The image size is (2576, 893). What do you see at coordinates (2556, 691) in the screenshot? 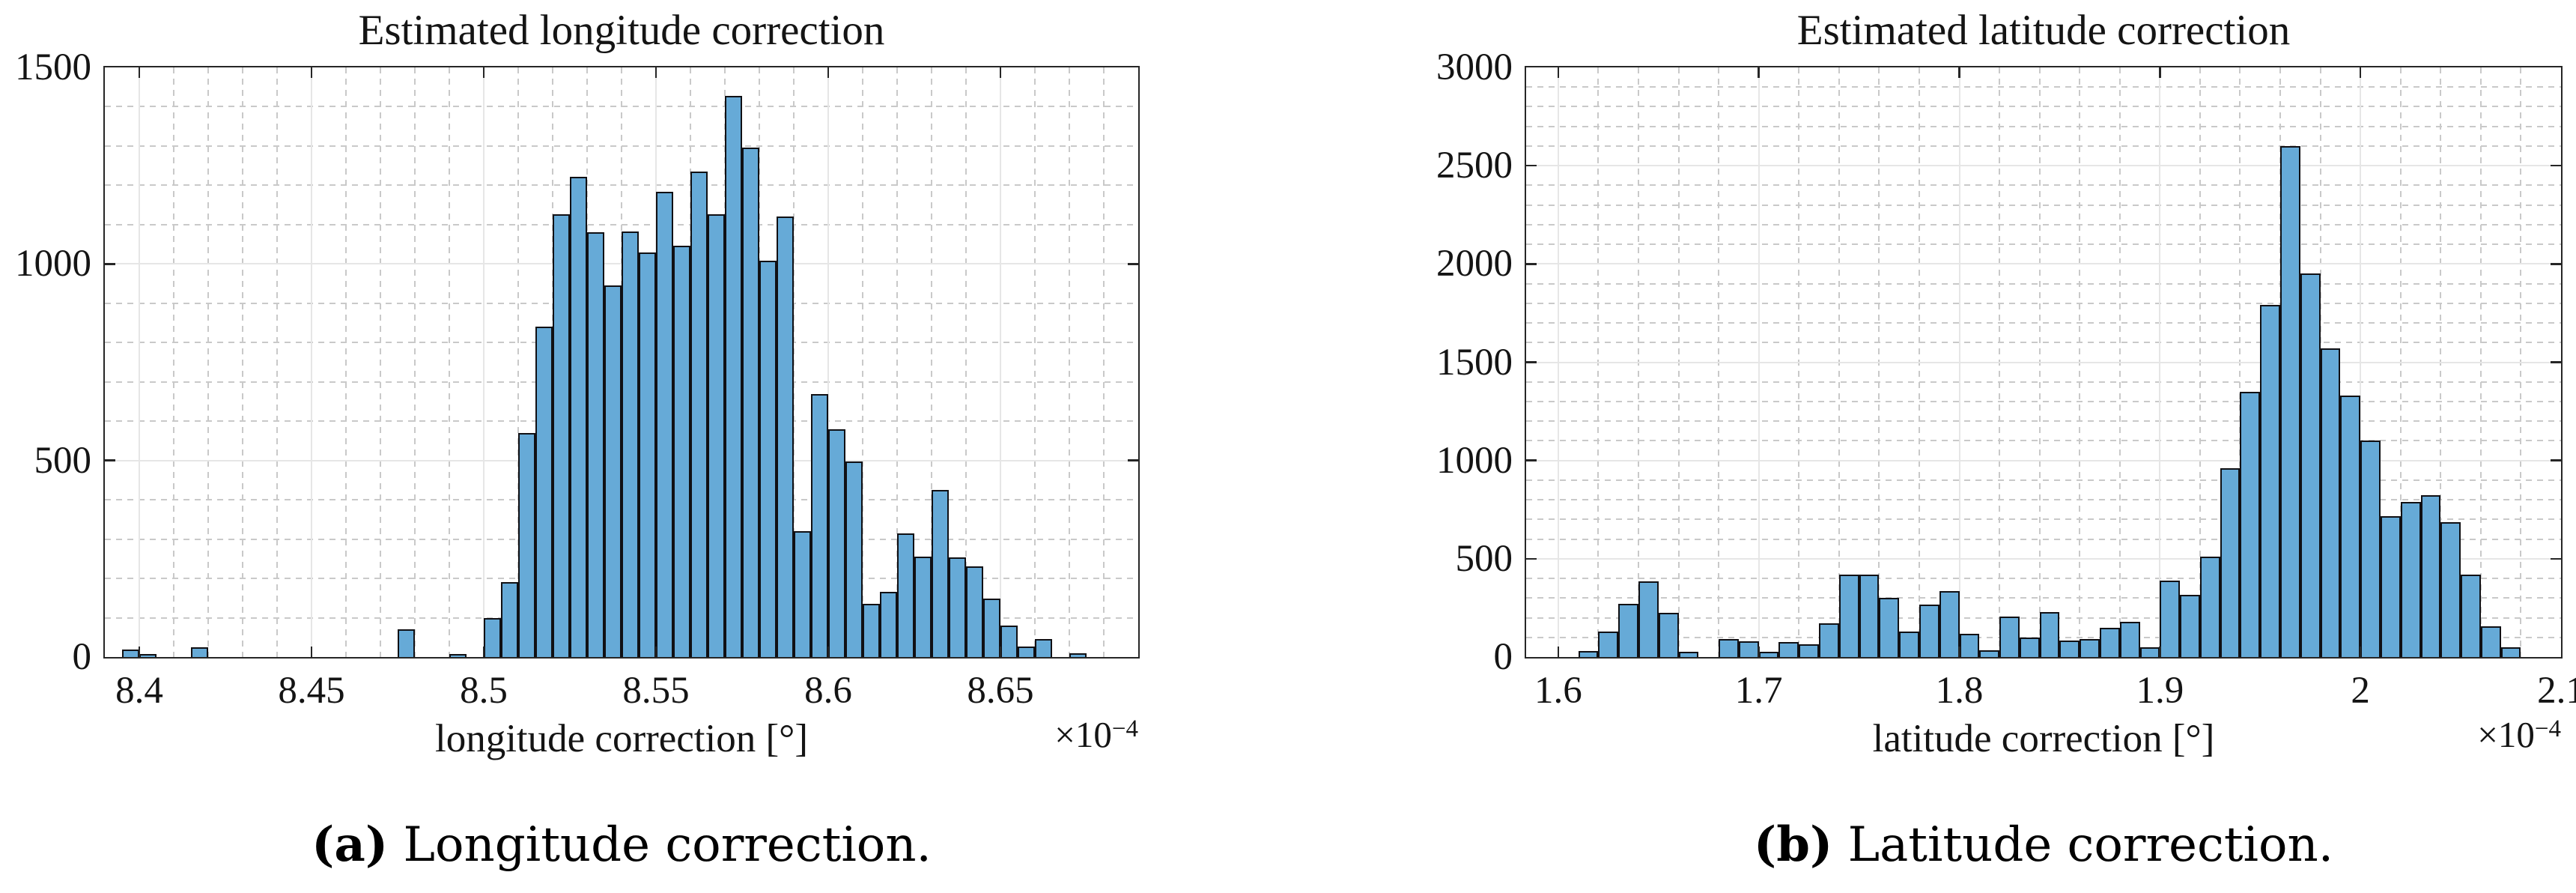
I see `x-tick-label: 2.1` at bounding box center [2556, 691].